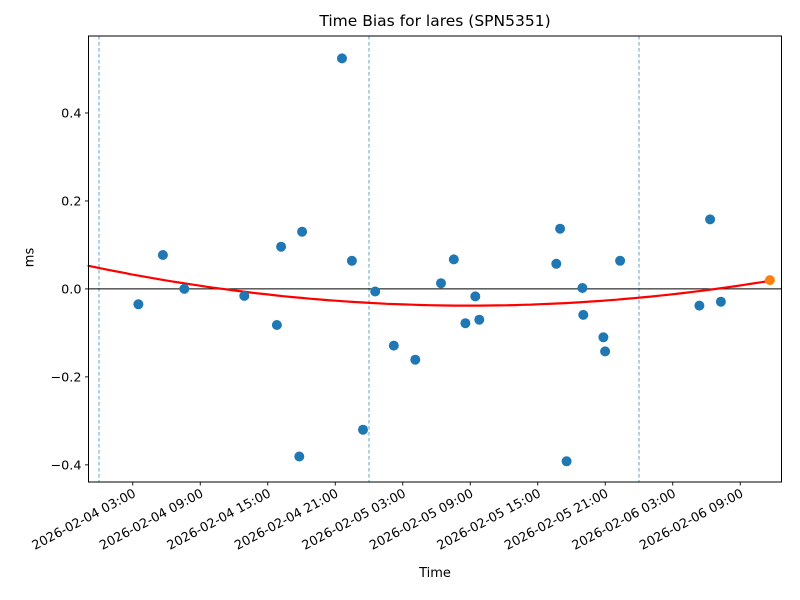 Image resolution: width=800 pixels, height=600 pixels. I want to click on y-tick-label: 0.2, so click(71, 201).